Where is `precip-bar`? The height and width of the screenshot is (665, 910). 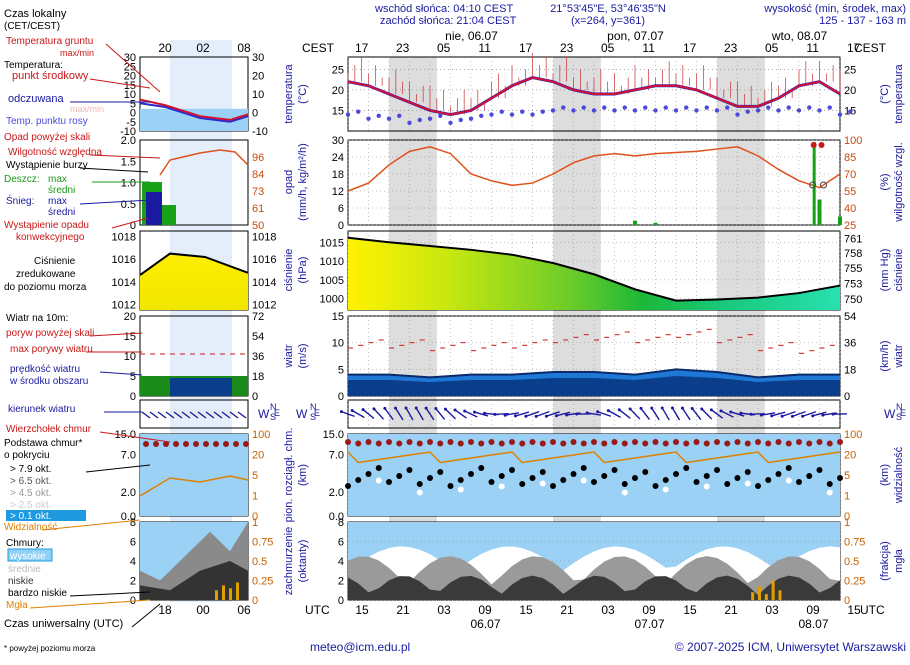 precip-bar is located at coordinates (820, 213).